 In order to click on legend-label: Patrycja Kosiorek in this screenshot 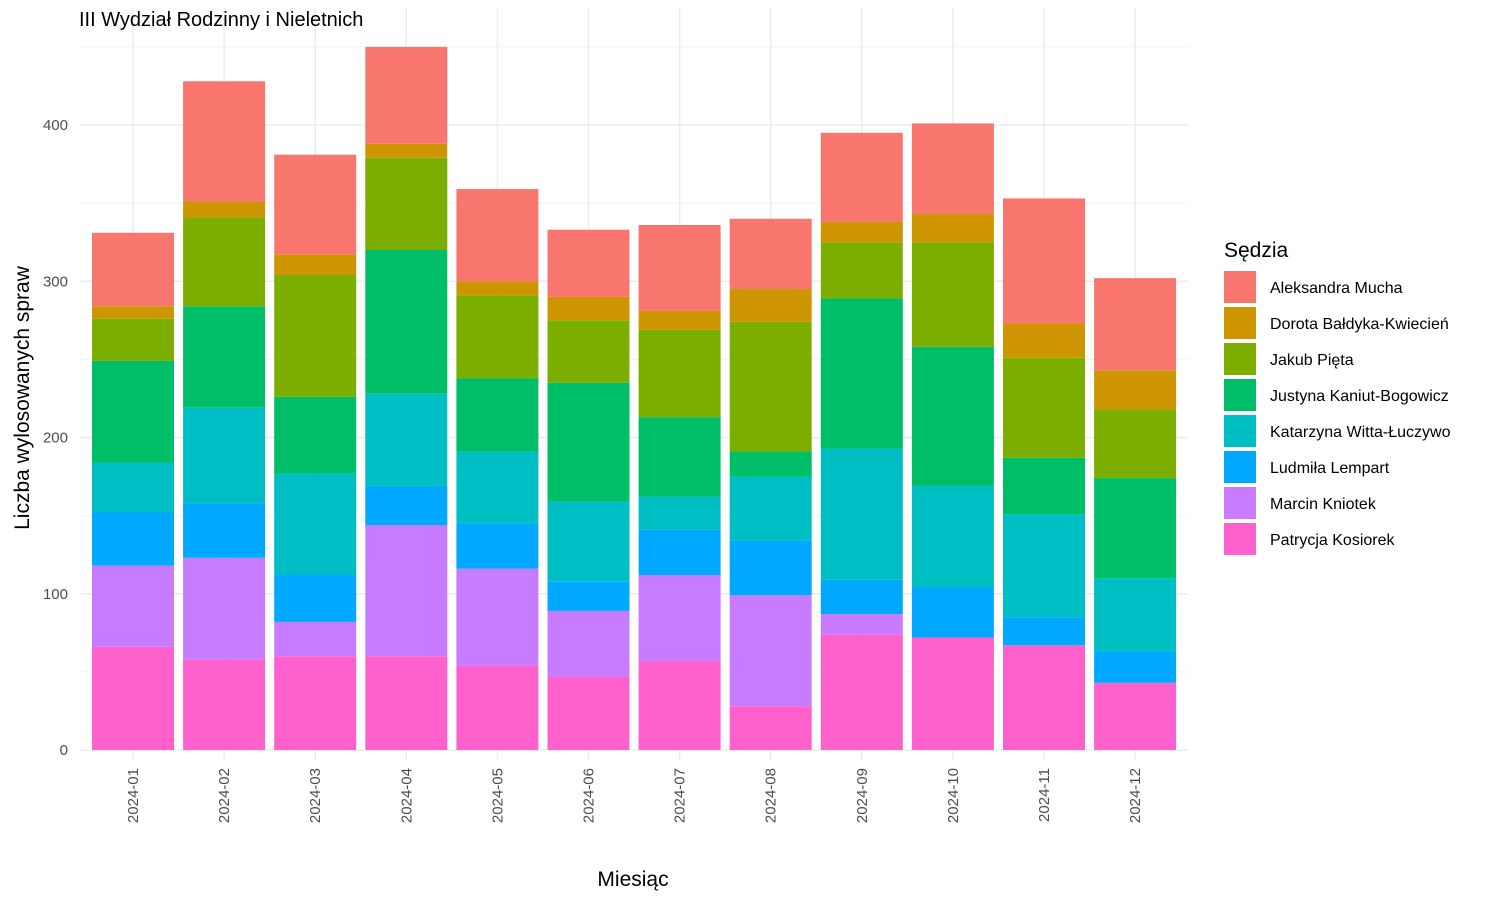, I will do `click(1332, 540)`.